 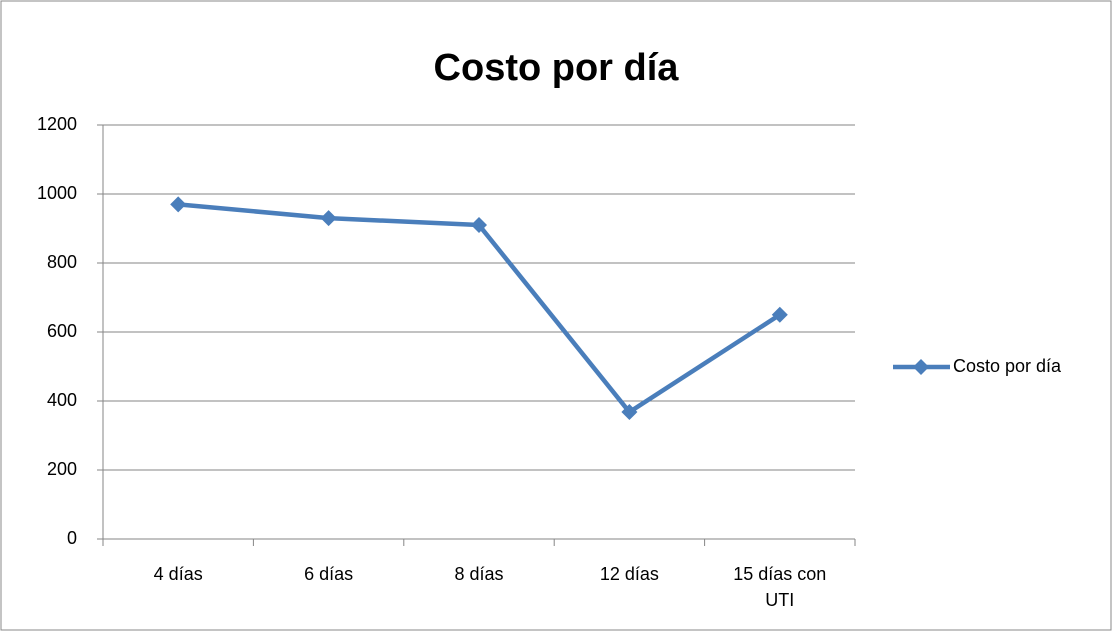 What do you see at coordinates (57, 124) in the screenshot?
I see `y-tick-label: 1200` at bounding box center [57, 124].